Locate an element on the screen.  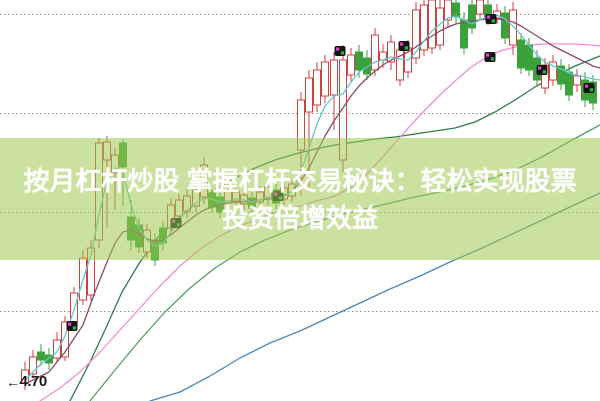
left-arrow-icon: ← is located at coordinates (13, 381).